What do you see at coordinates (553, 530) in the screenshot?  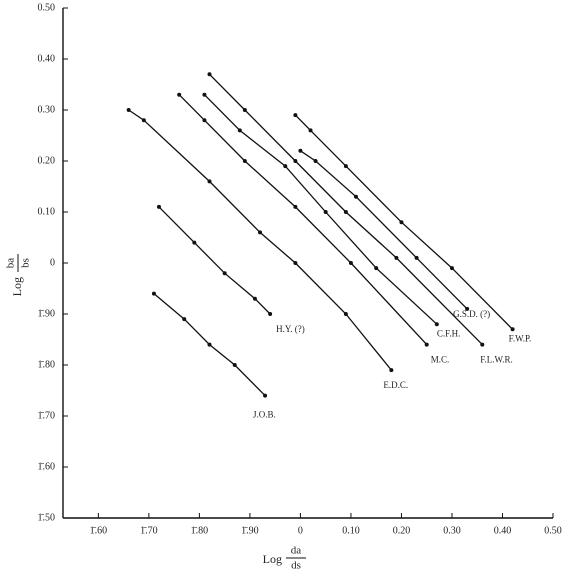 I see `x-tick-label: 0.50` at bounding box center [553, 530].